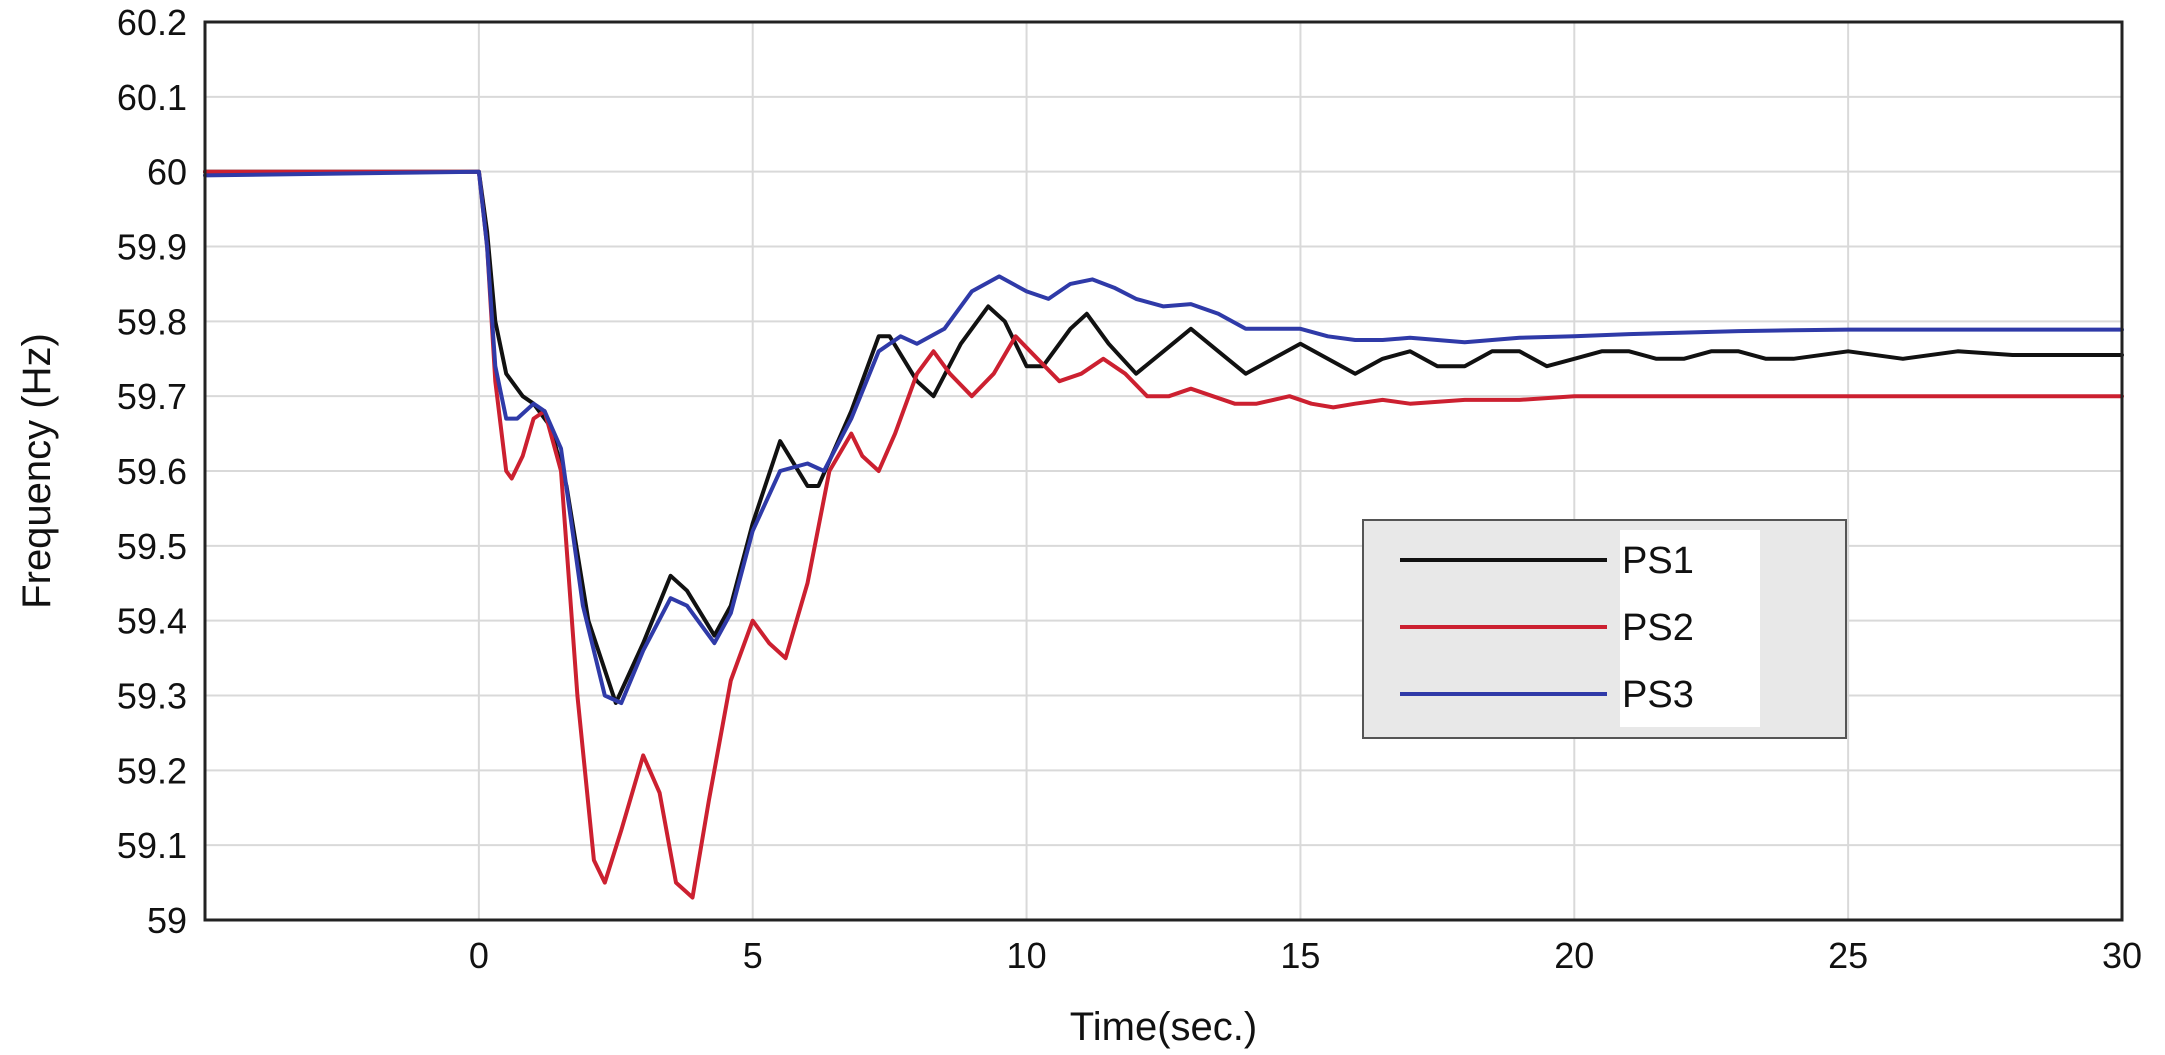  I want to click on x-tick-label: 30, so click(2122, 955).